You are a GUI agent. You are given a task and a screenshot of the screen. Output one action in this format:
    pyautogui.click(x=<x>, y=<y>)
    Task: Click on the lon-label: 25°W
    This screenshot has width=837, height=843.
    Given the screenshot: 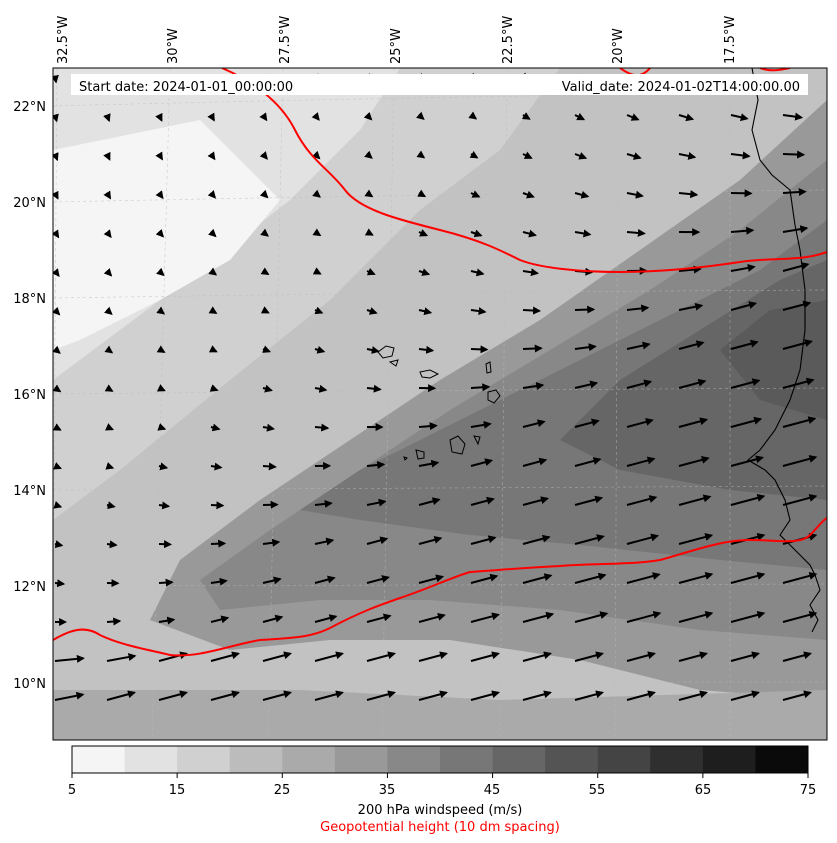 What is the action you would take?
    pyautogui.click(x=396, y=46)
    